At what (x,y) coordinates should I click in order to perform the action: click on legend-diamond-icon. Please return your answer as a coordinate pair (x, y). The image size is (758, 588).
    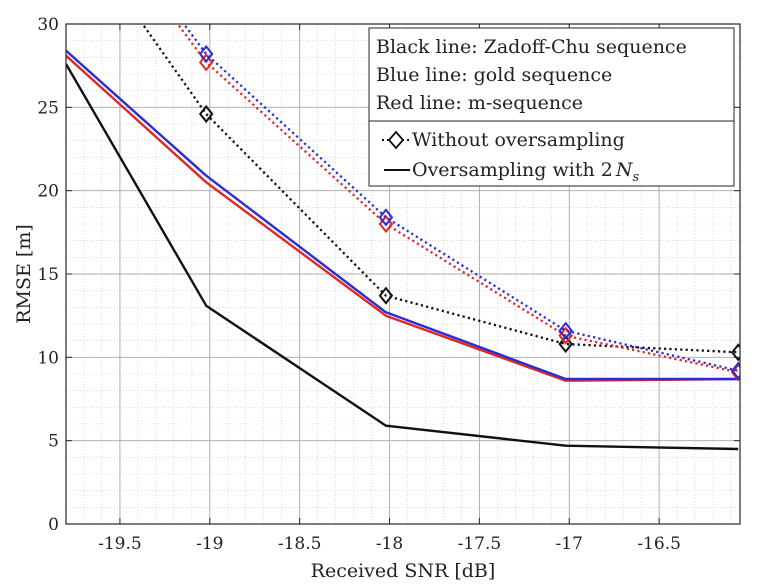
    Looking at the image, I should click on (396, 140).